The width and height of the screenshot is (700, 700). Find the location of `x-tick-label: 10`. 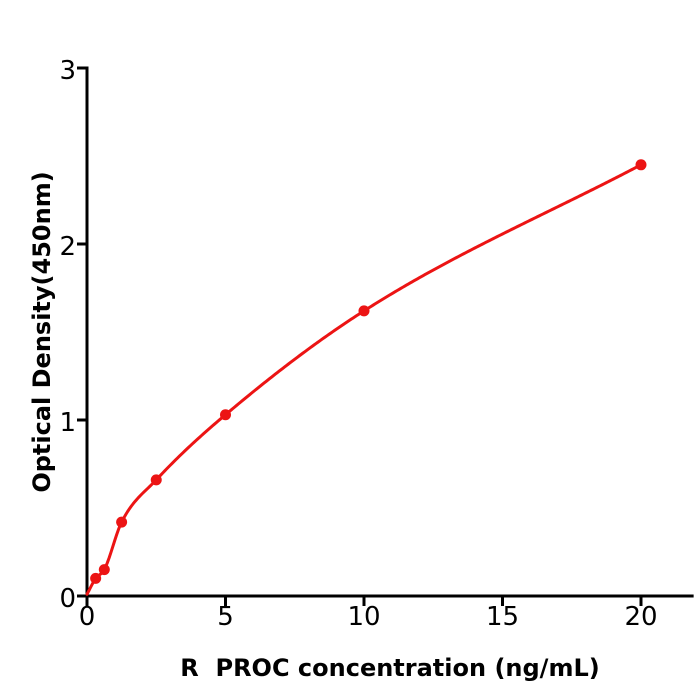

x-tick-label: 10 is located at coordinates (363, 617).